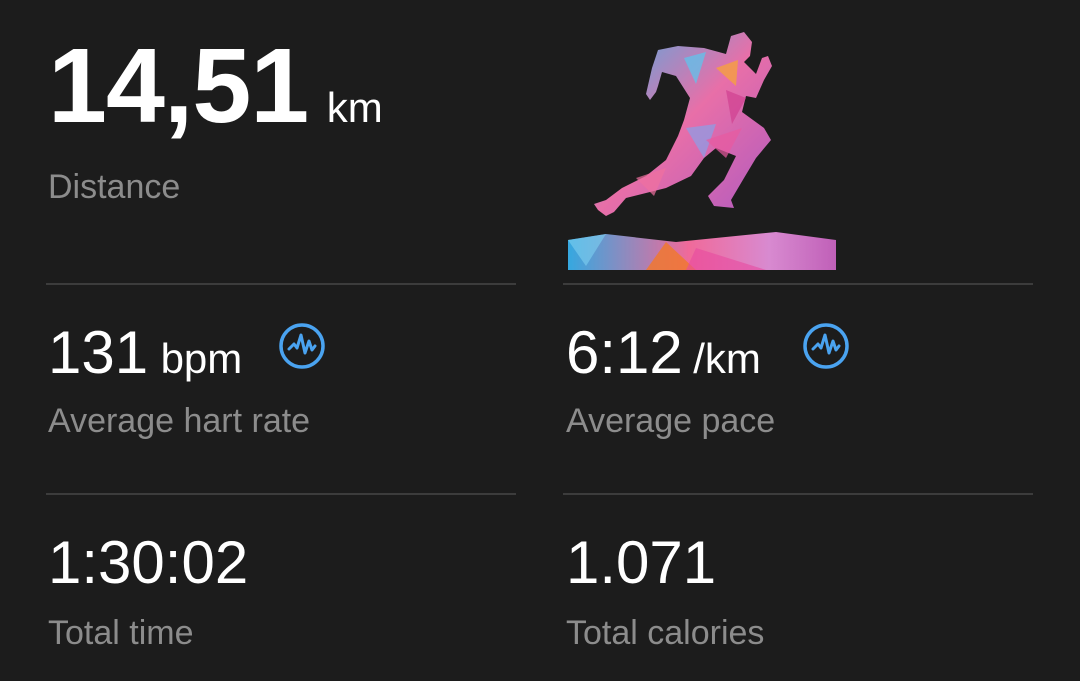 This screenshot has width=1080, height=681. I want to click on distance-label: Distance, so click(114, 187).